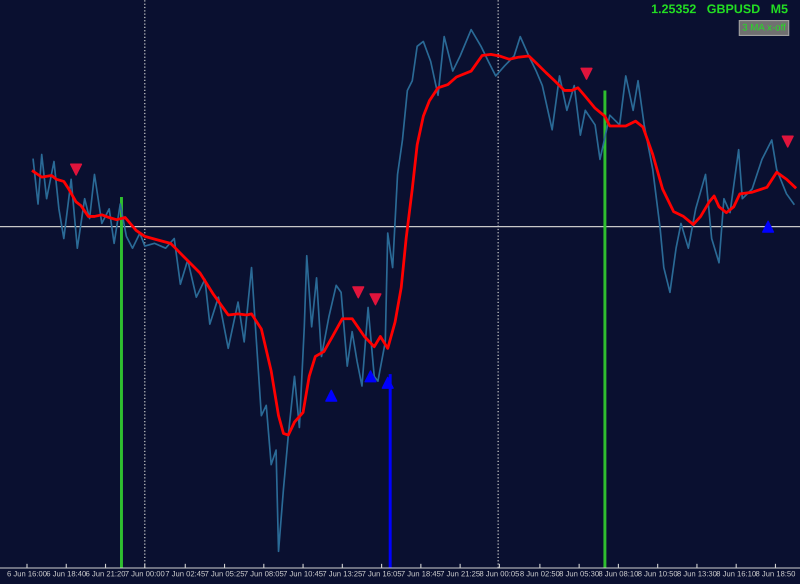 The image size is (800, 584). What do you see at coordinates (764, 27) in the screenshot?
I see `annotation: 3 MA x-off` at bounding box center [764, 27].